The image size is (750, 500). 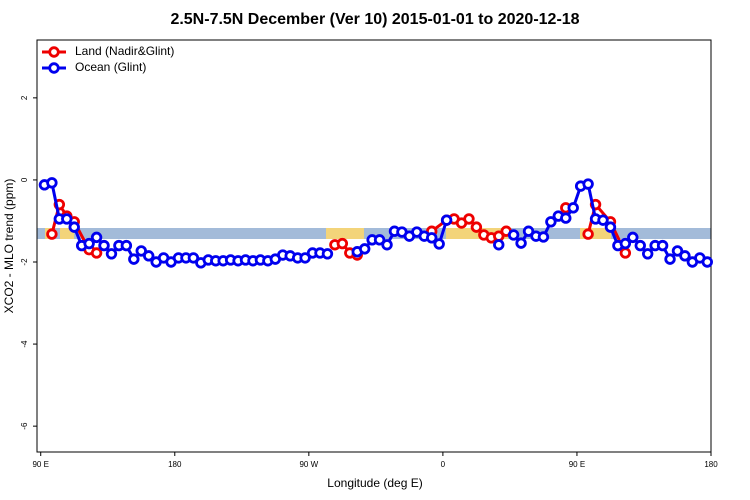 I want to click on legend-label: Ocean (Glint), so click(x=110, y=67).